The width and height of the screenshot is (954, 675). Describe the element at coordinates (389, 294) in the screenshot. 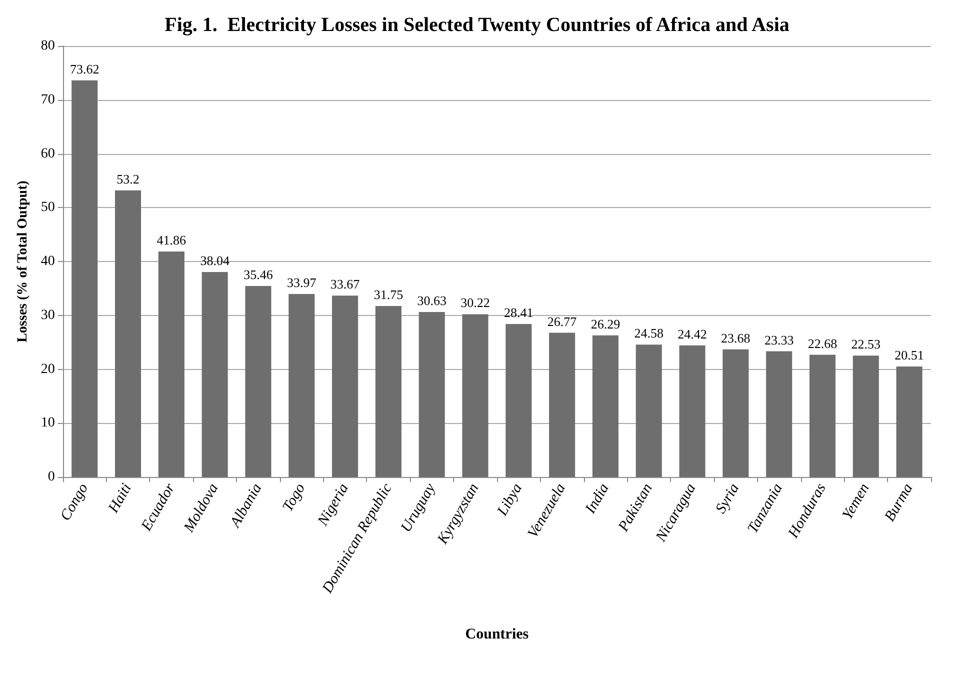

I see `data-label: 31.75` at that location.